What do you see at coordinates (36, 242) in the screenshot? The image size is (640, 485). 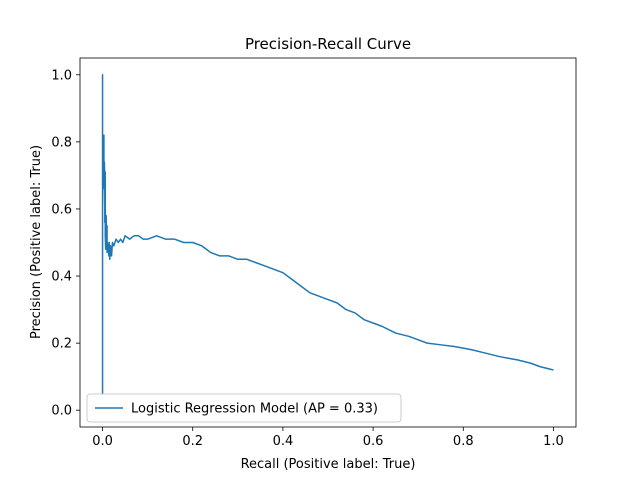 I see `y-axis-label: Precision (Positive label: True)` at bounding box center [36, 242].